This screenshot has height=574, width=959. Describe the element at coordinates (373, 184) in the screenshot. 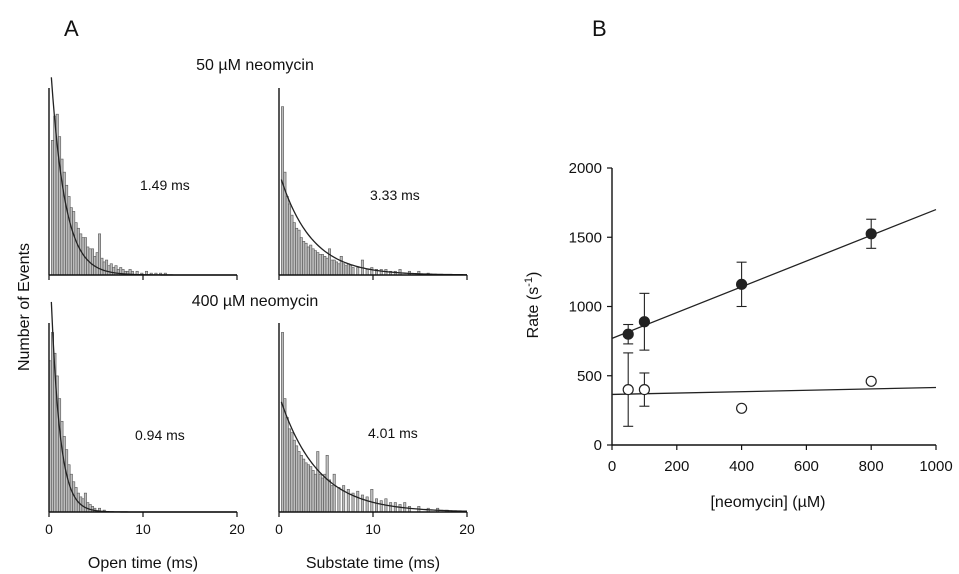

I see `histogram-substate-time-50um: 3.33 ms` at that location.